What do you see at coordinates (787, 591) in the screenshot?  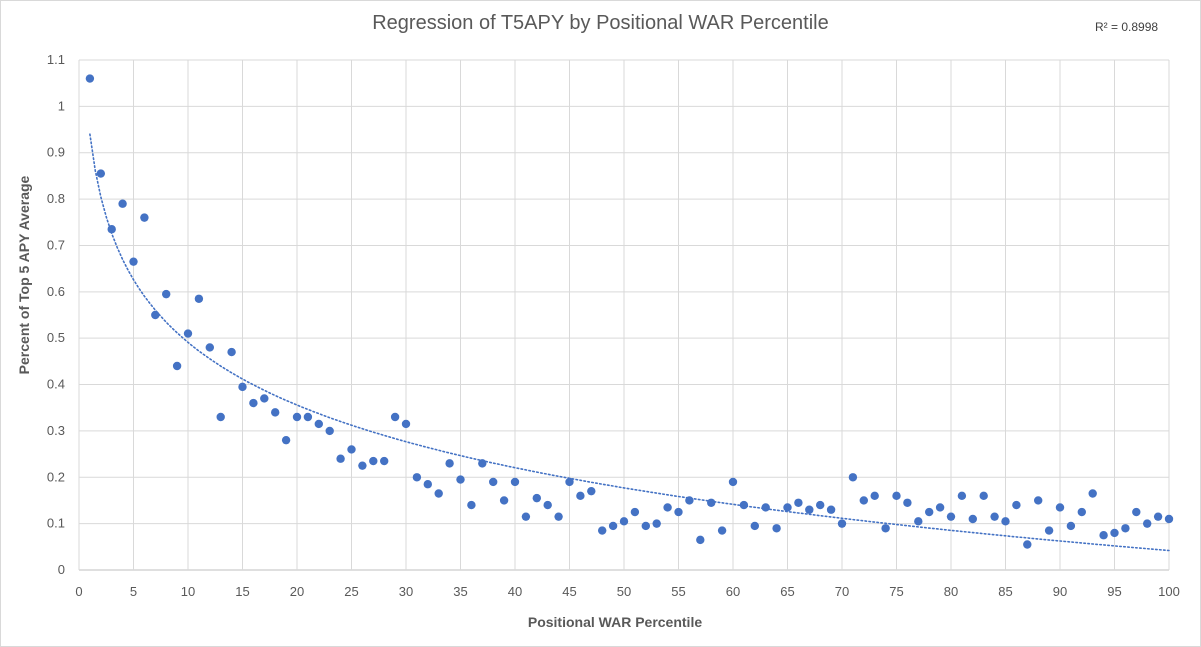 I see `x-tick-label: 65` at bounding box center [787, 591].